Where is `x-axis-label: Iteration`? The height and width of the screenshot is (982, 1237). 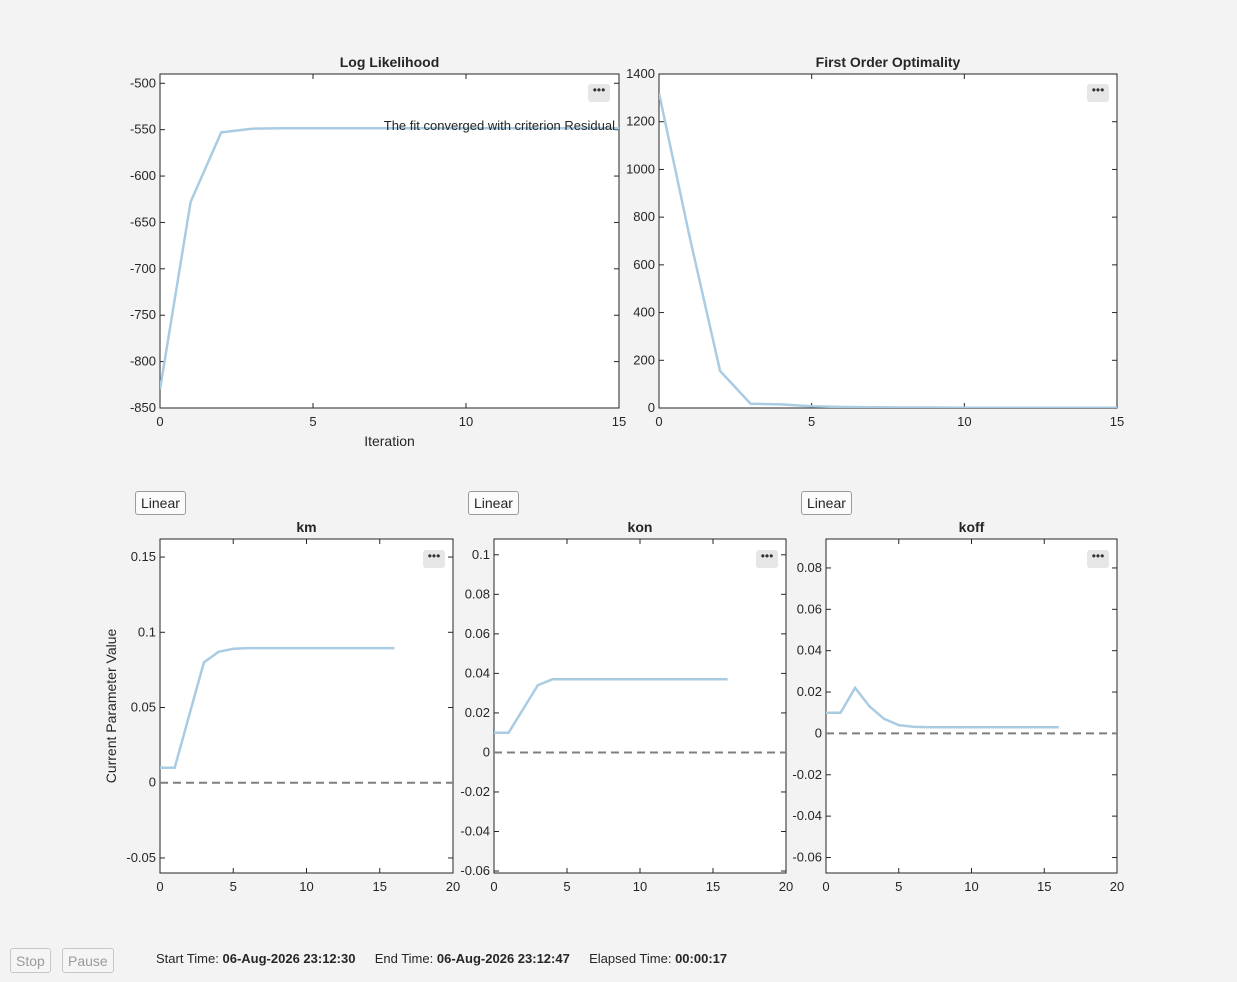 x-axis-label: Iteration is located at coordinates (389, 441).